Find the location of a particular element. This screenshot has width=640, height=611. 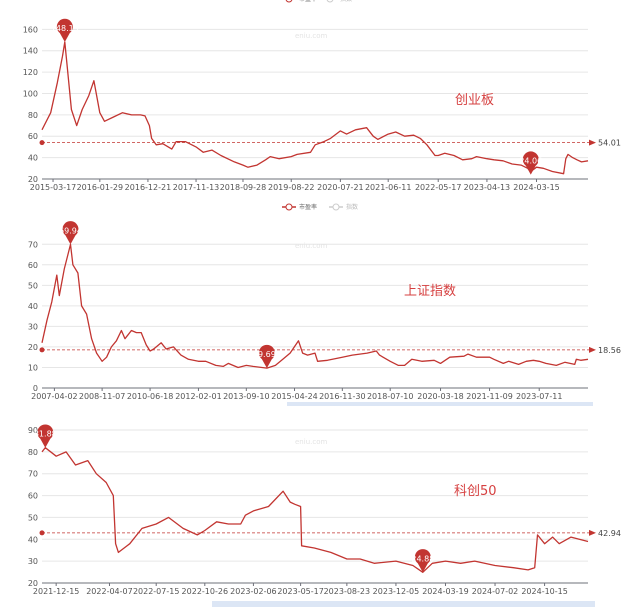

average-value-label: 54.01 is located at coordinates (609, 143).